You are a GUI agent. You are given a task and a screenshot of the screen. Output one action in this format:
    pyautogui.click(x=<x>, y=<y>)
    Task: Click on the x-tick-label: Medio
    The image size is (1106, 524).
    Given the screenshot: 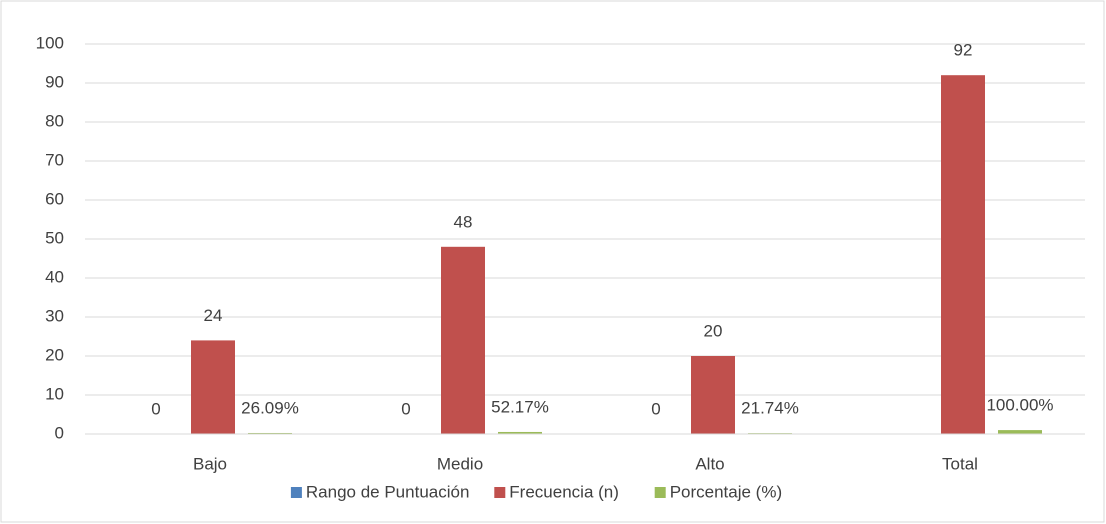 What is the action you would take?
    pyautogui.click(x=460, y=463)
    